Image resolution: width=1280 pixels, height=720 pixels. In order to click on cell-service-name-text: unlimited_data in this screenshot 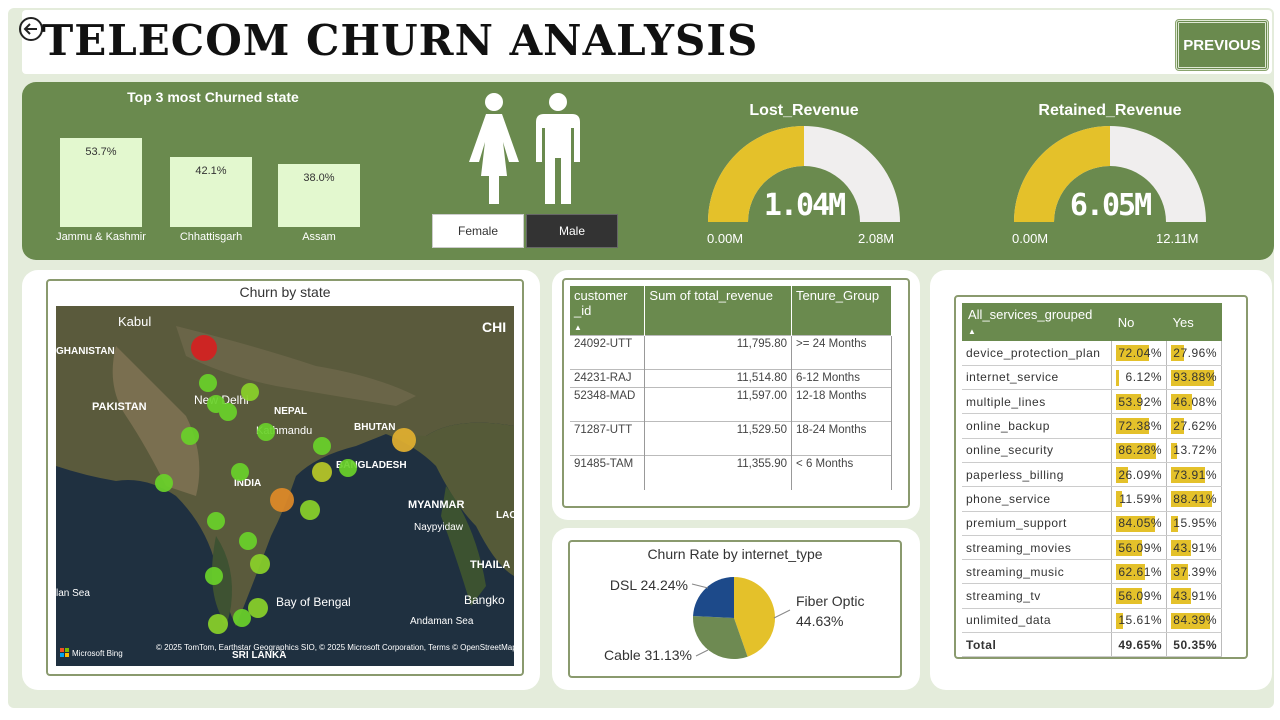, I will do `click(1009, 620)`.